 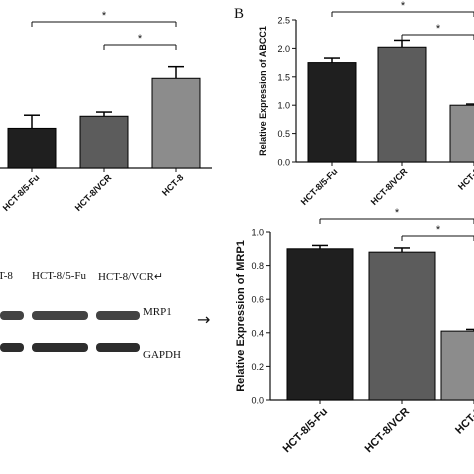 What do you see at coordinates (257, 333) in the screenshot?
I see `y-tick-label: 0.4` at bounding box center [257, 333].